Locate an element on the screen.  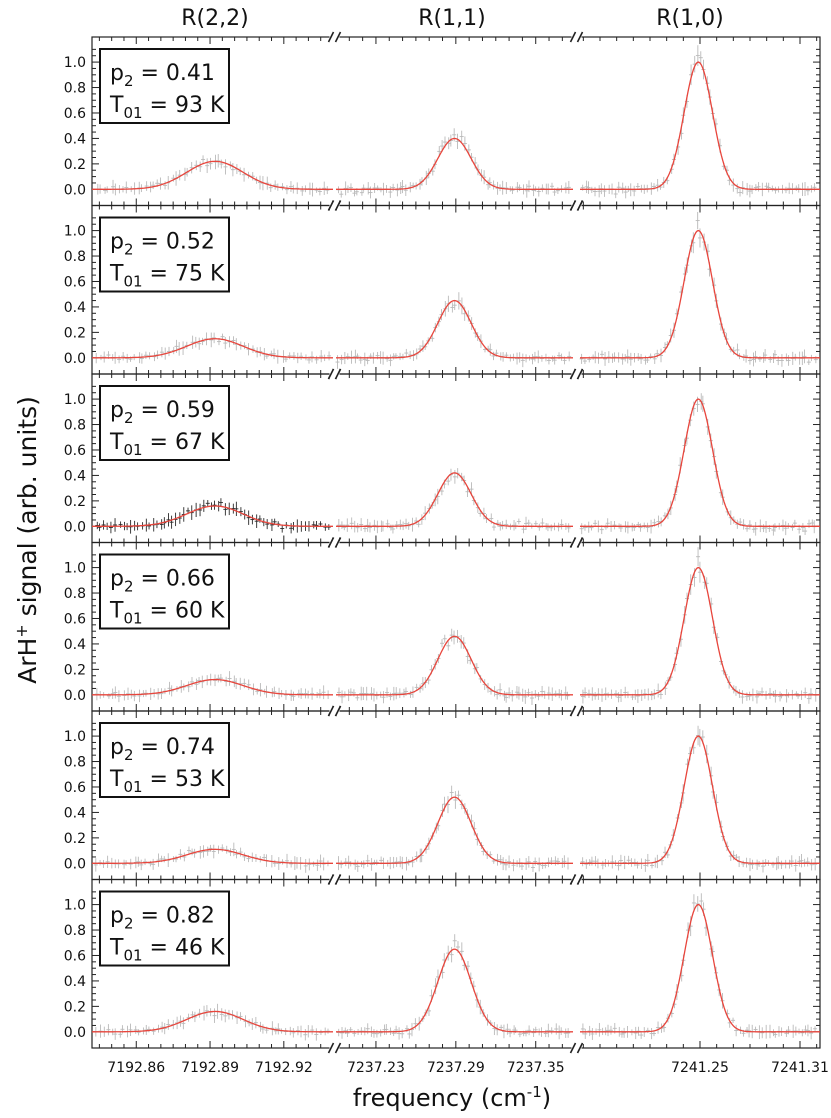
legend-t-value: = 46 K is located at coordinates (184, 948).